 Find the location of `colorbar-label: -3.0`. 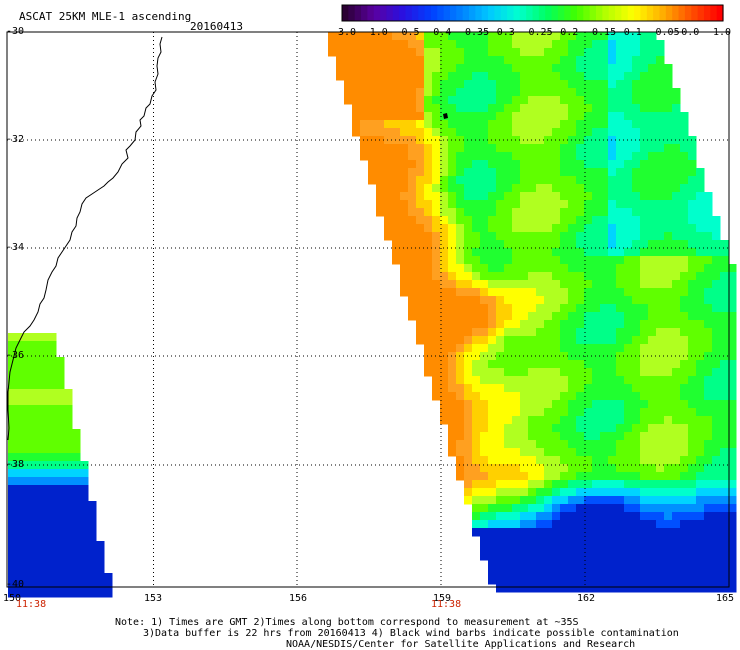

colorbar-label: -3.0 is located at coordinates (344, 32).